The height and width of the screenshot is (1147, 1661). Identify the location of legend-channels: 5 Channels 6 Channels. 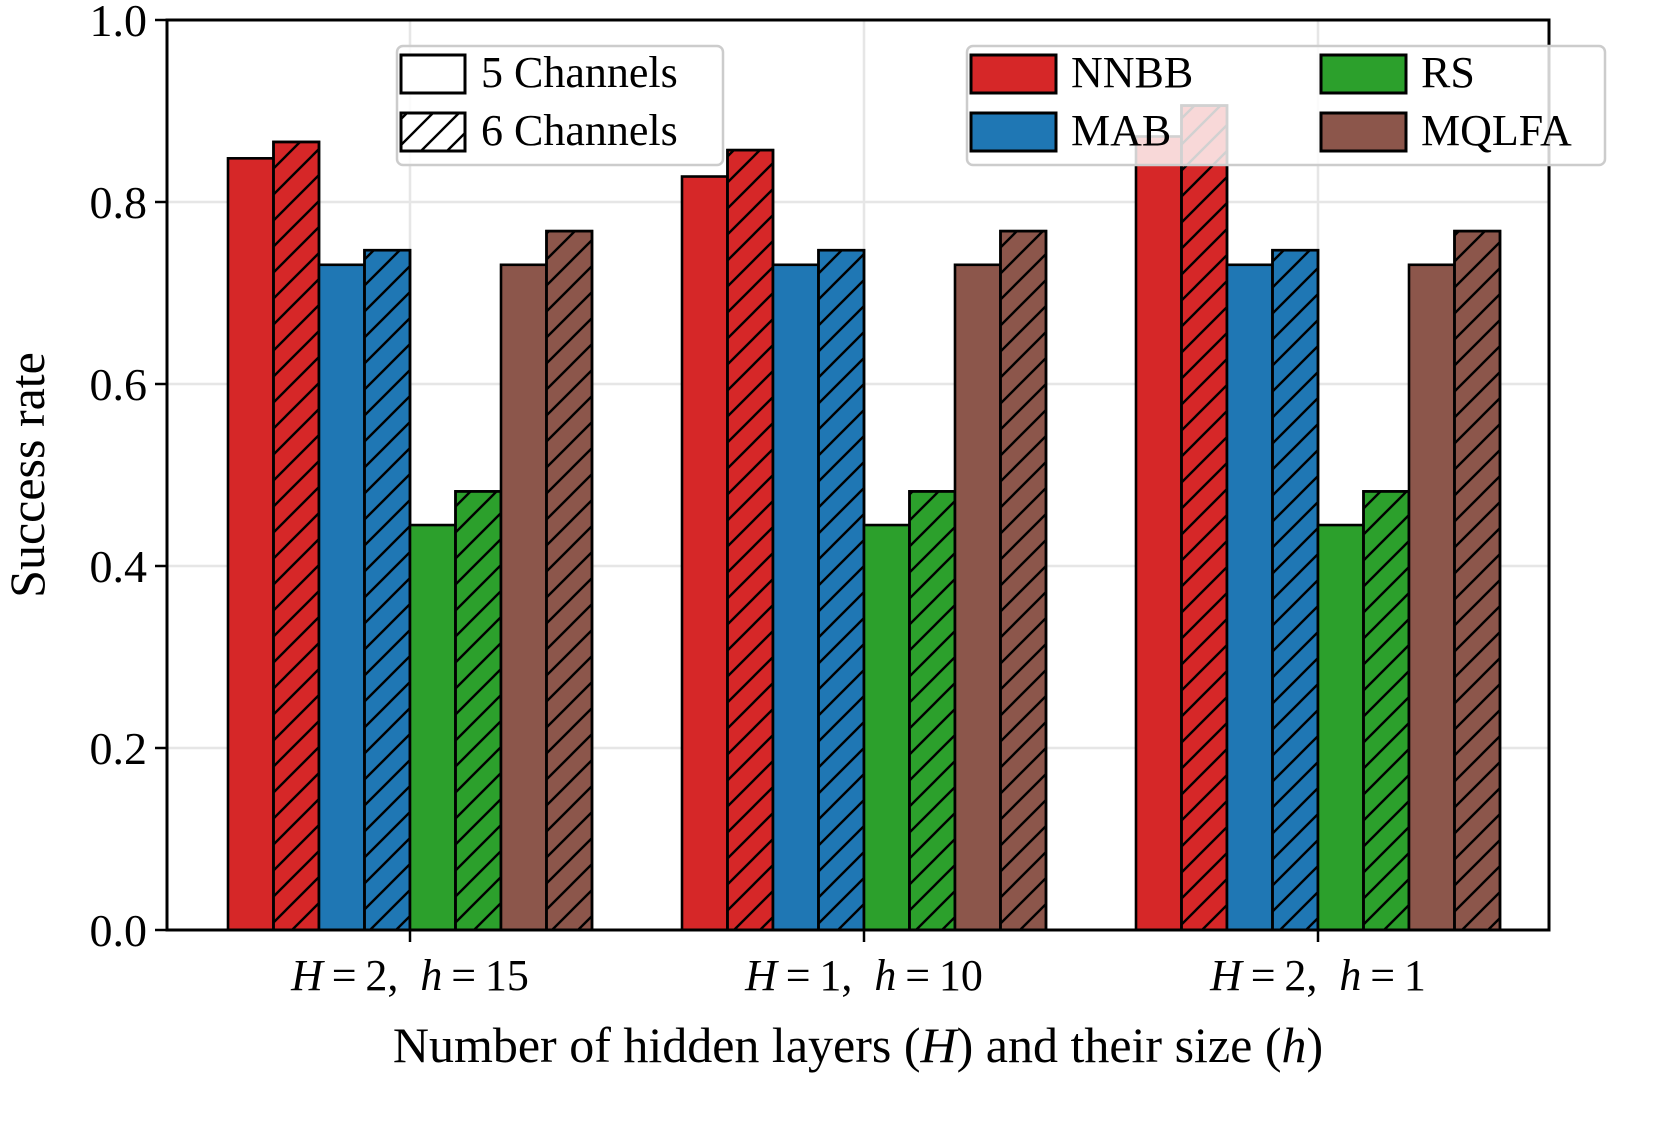
(560, 105).